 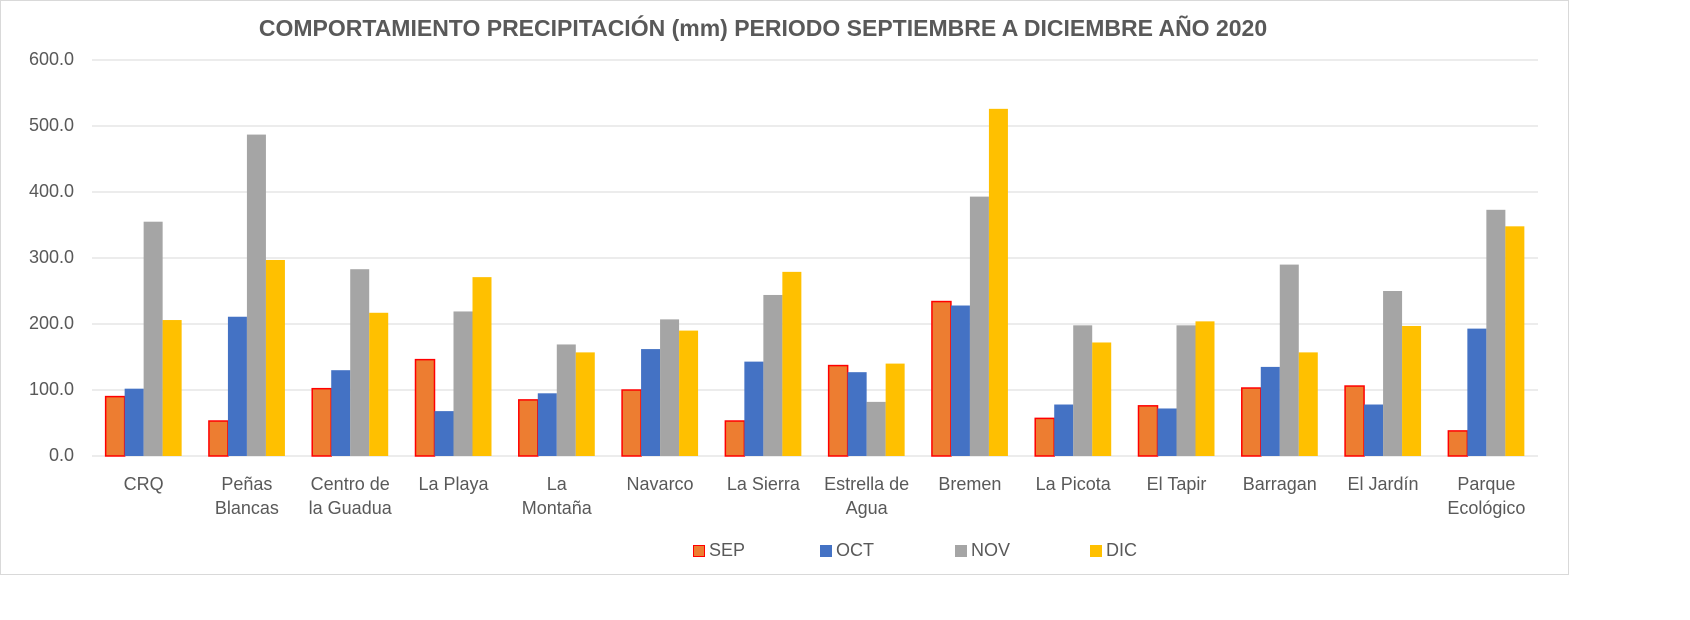 I want to click on legend-item: OCT, so click(x=847, y=550).